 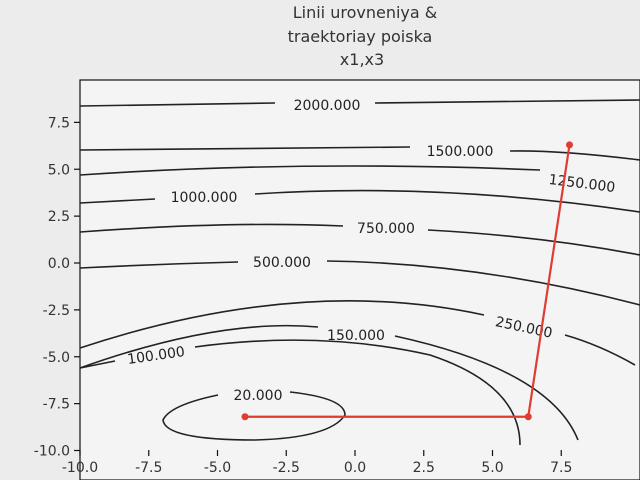 What do you see at coordinates (327, 106) in the screenshot?
I see `contour-label-2000: 2000.000` at bounding box center [327, 106].